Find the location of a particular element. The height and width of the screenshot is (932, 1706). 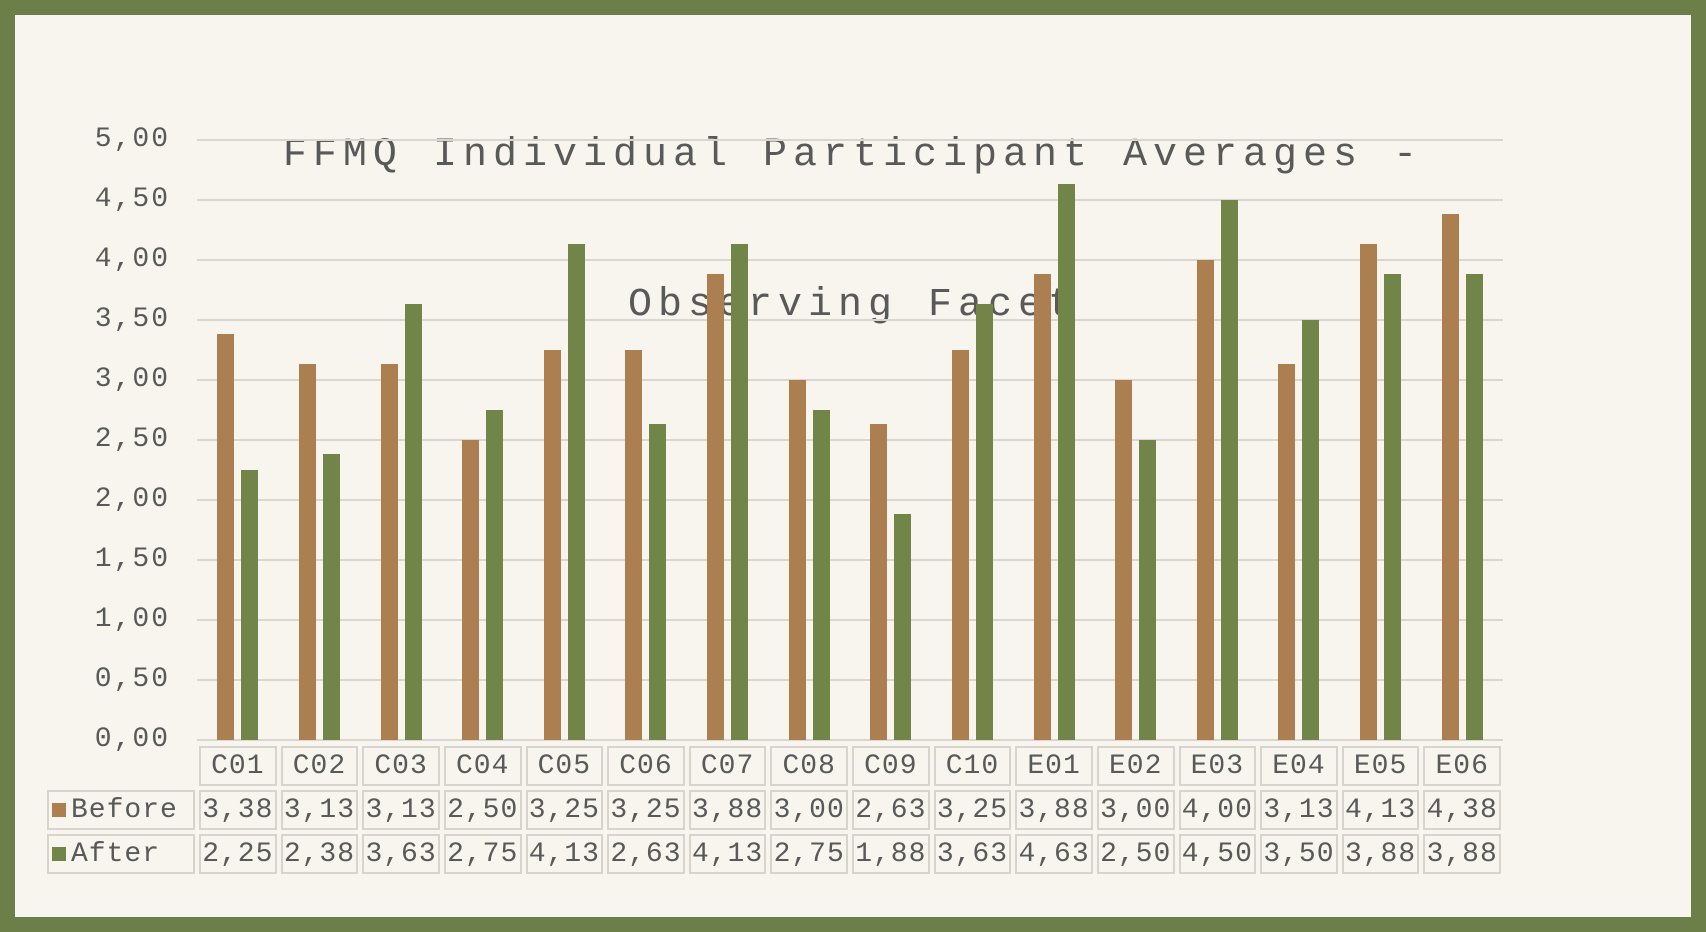

bar-group-E01 is located at coordinates (1054, 440).